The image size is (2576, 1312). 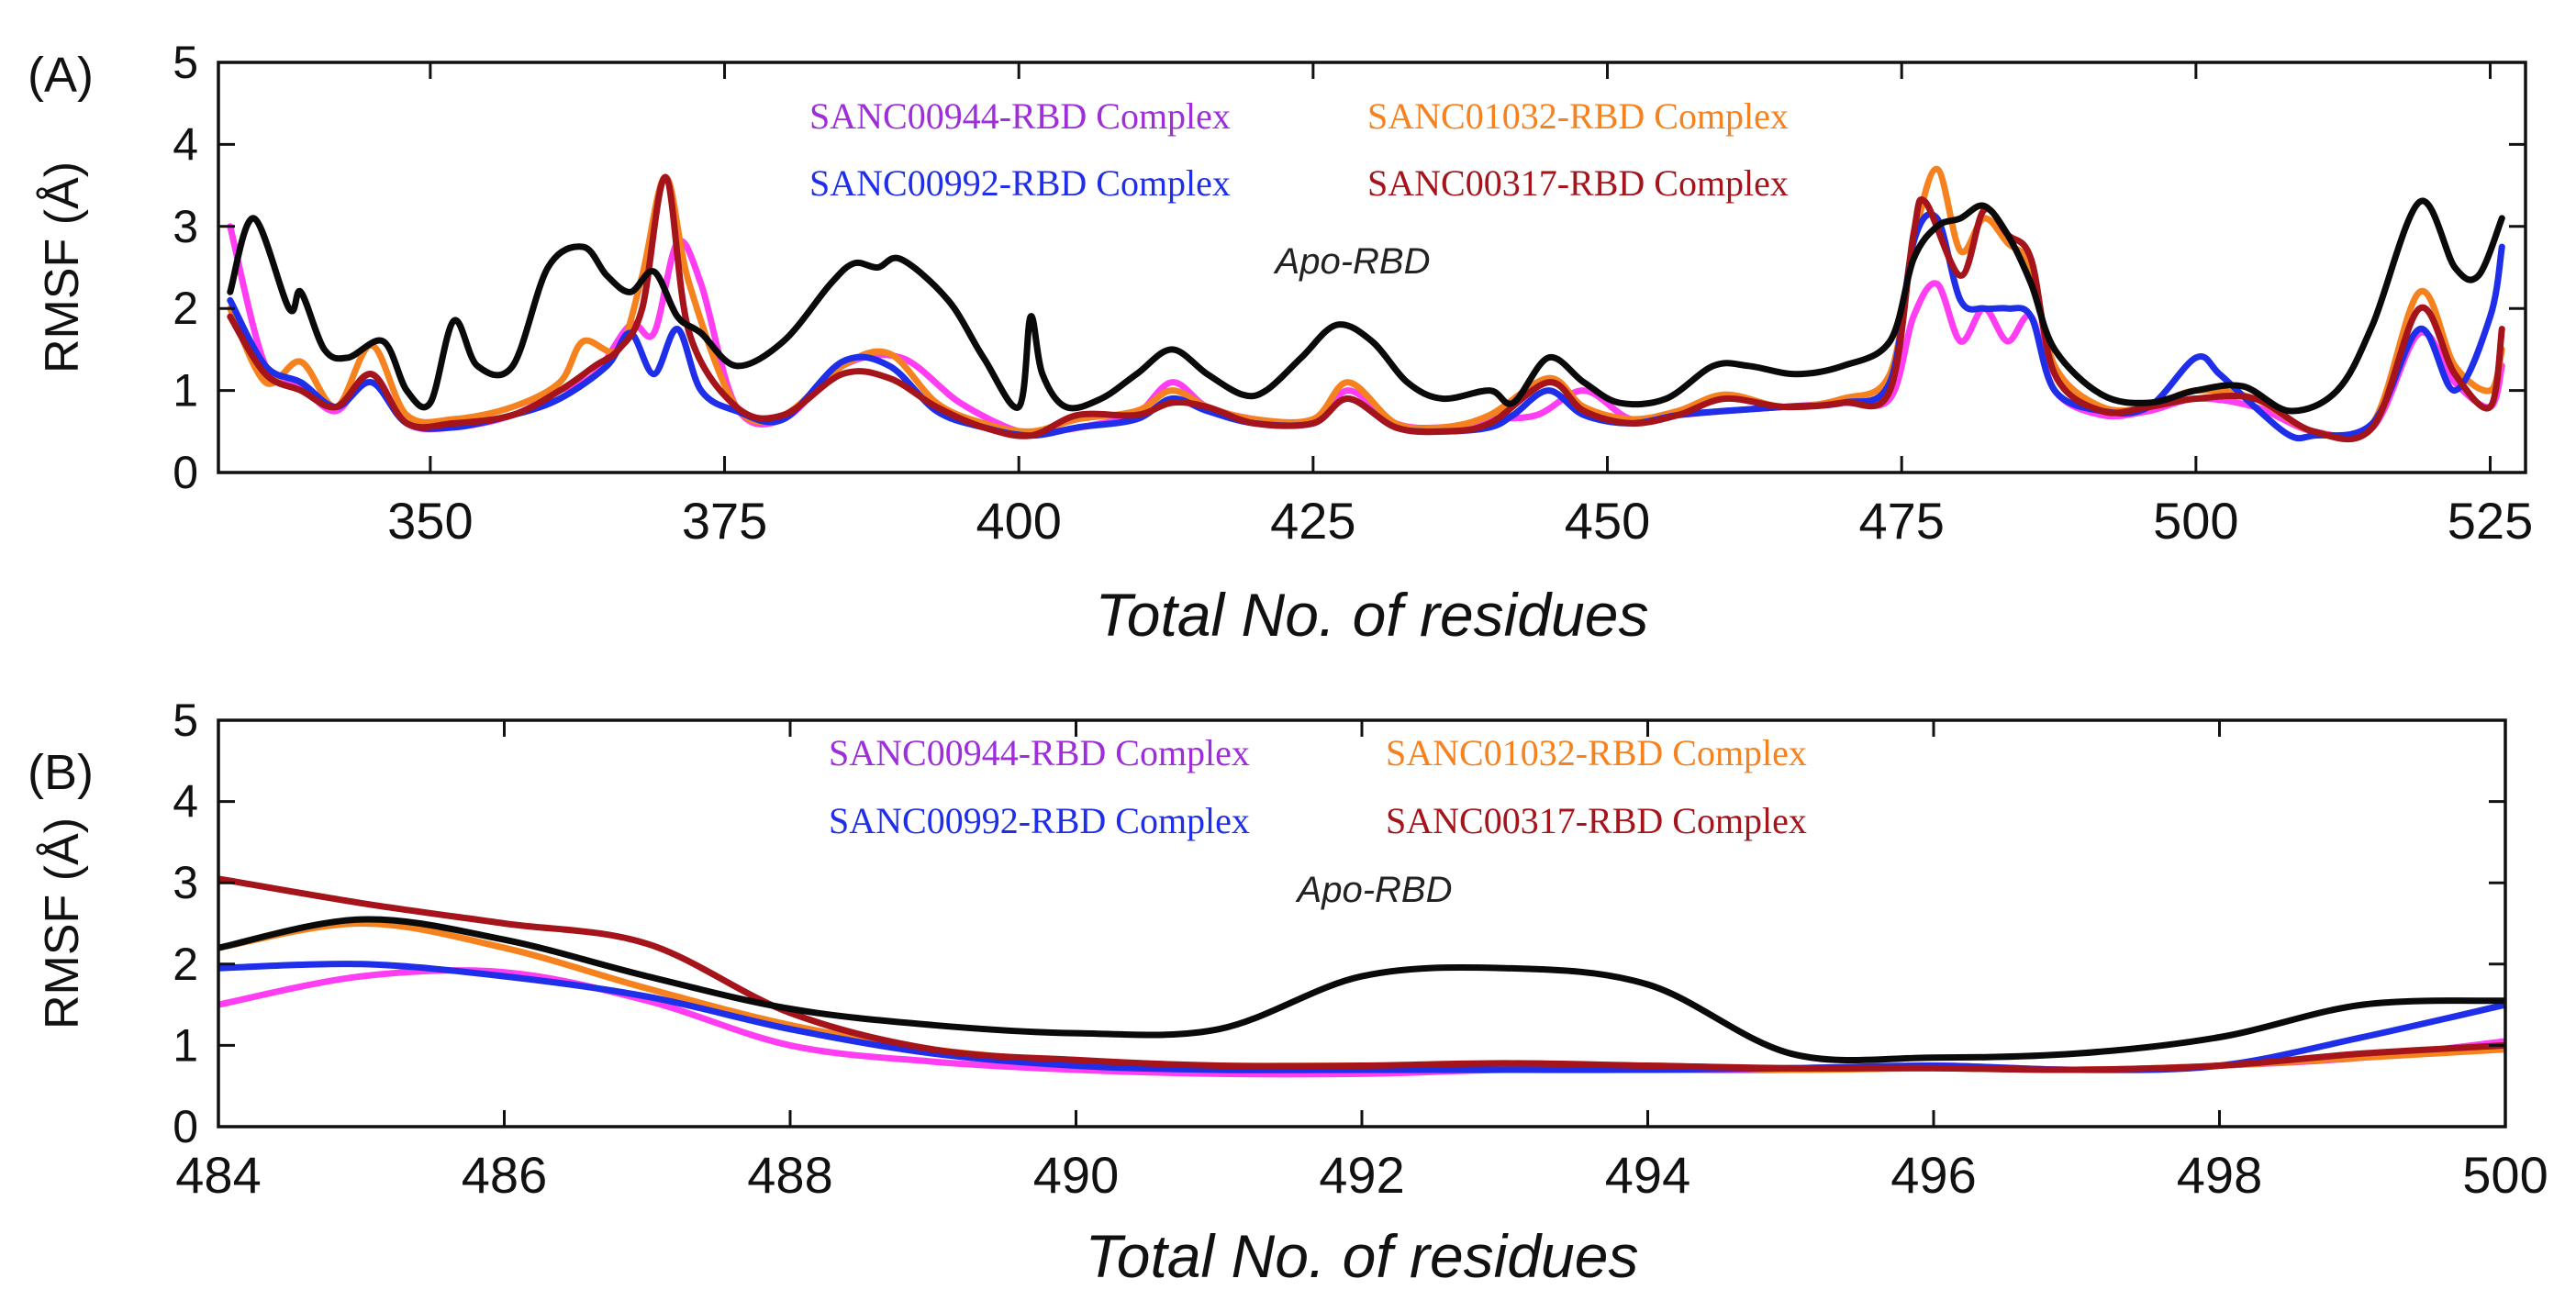 What do you see at coordinates (504, 1175) in the screenshot?
I see `x-tick-label: 486` at bounding box center [504, 1175].